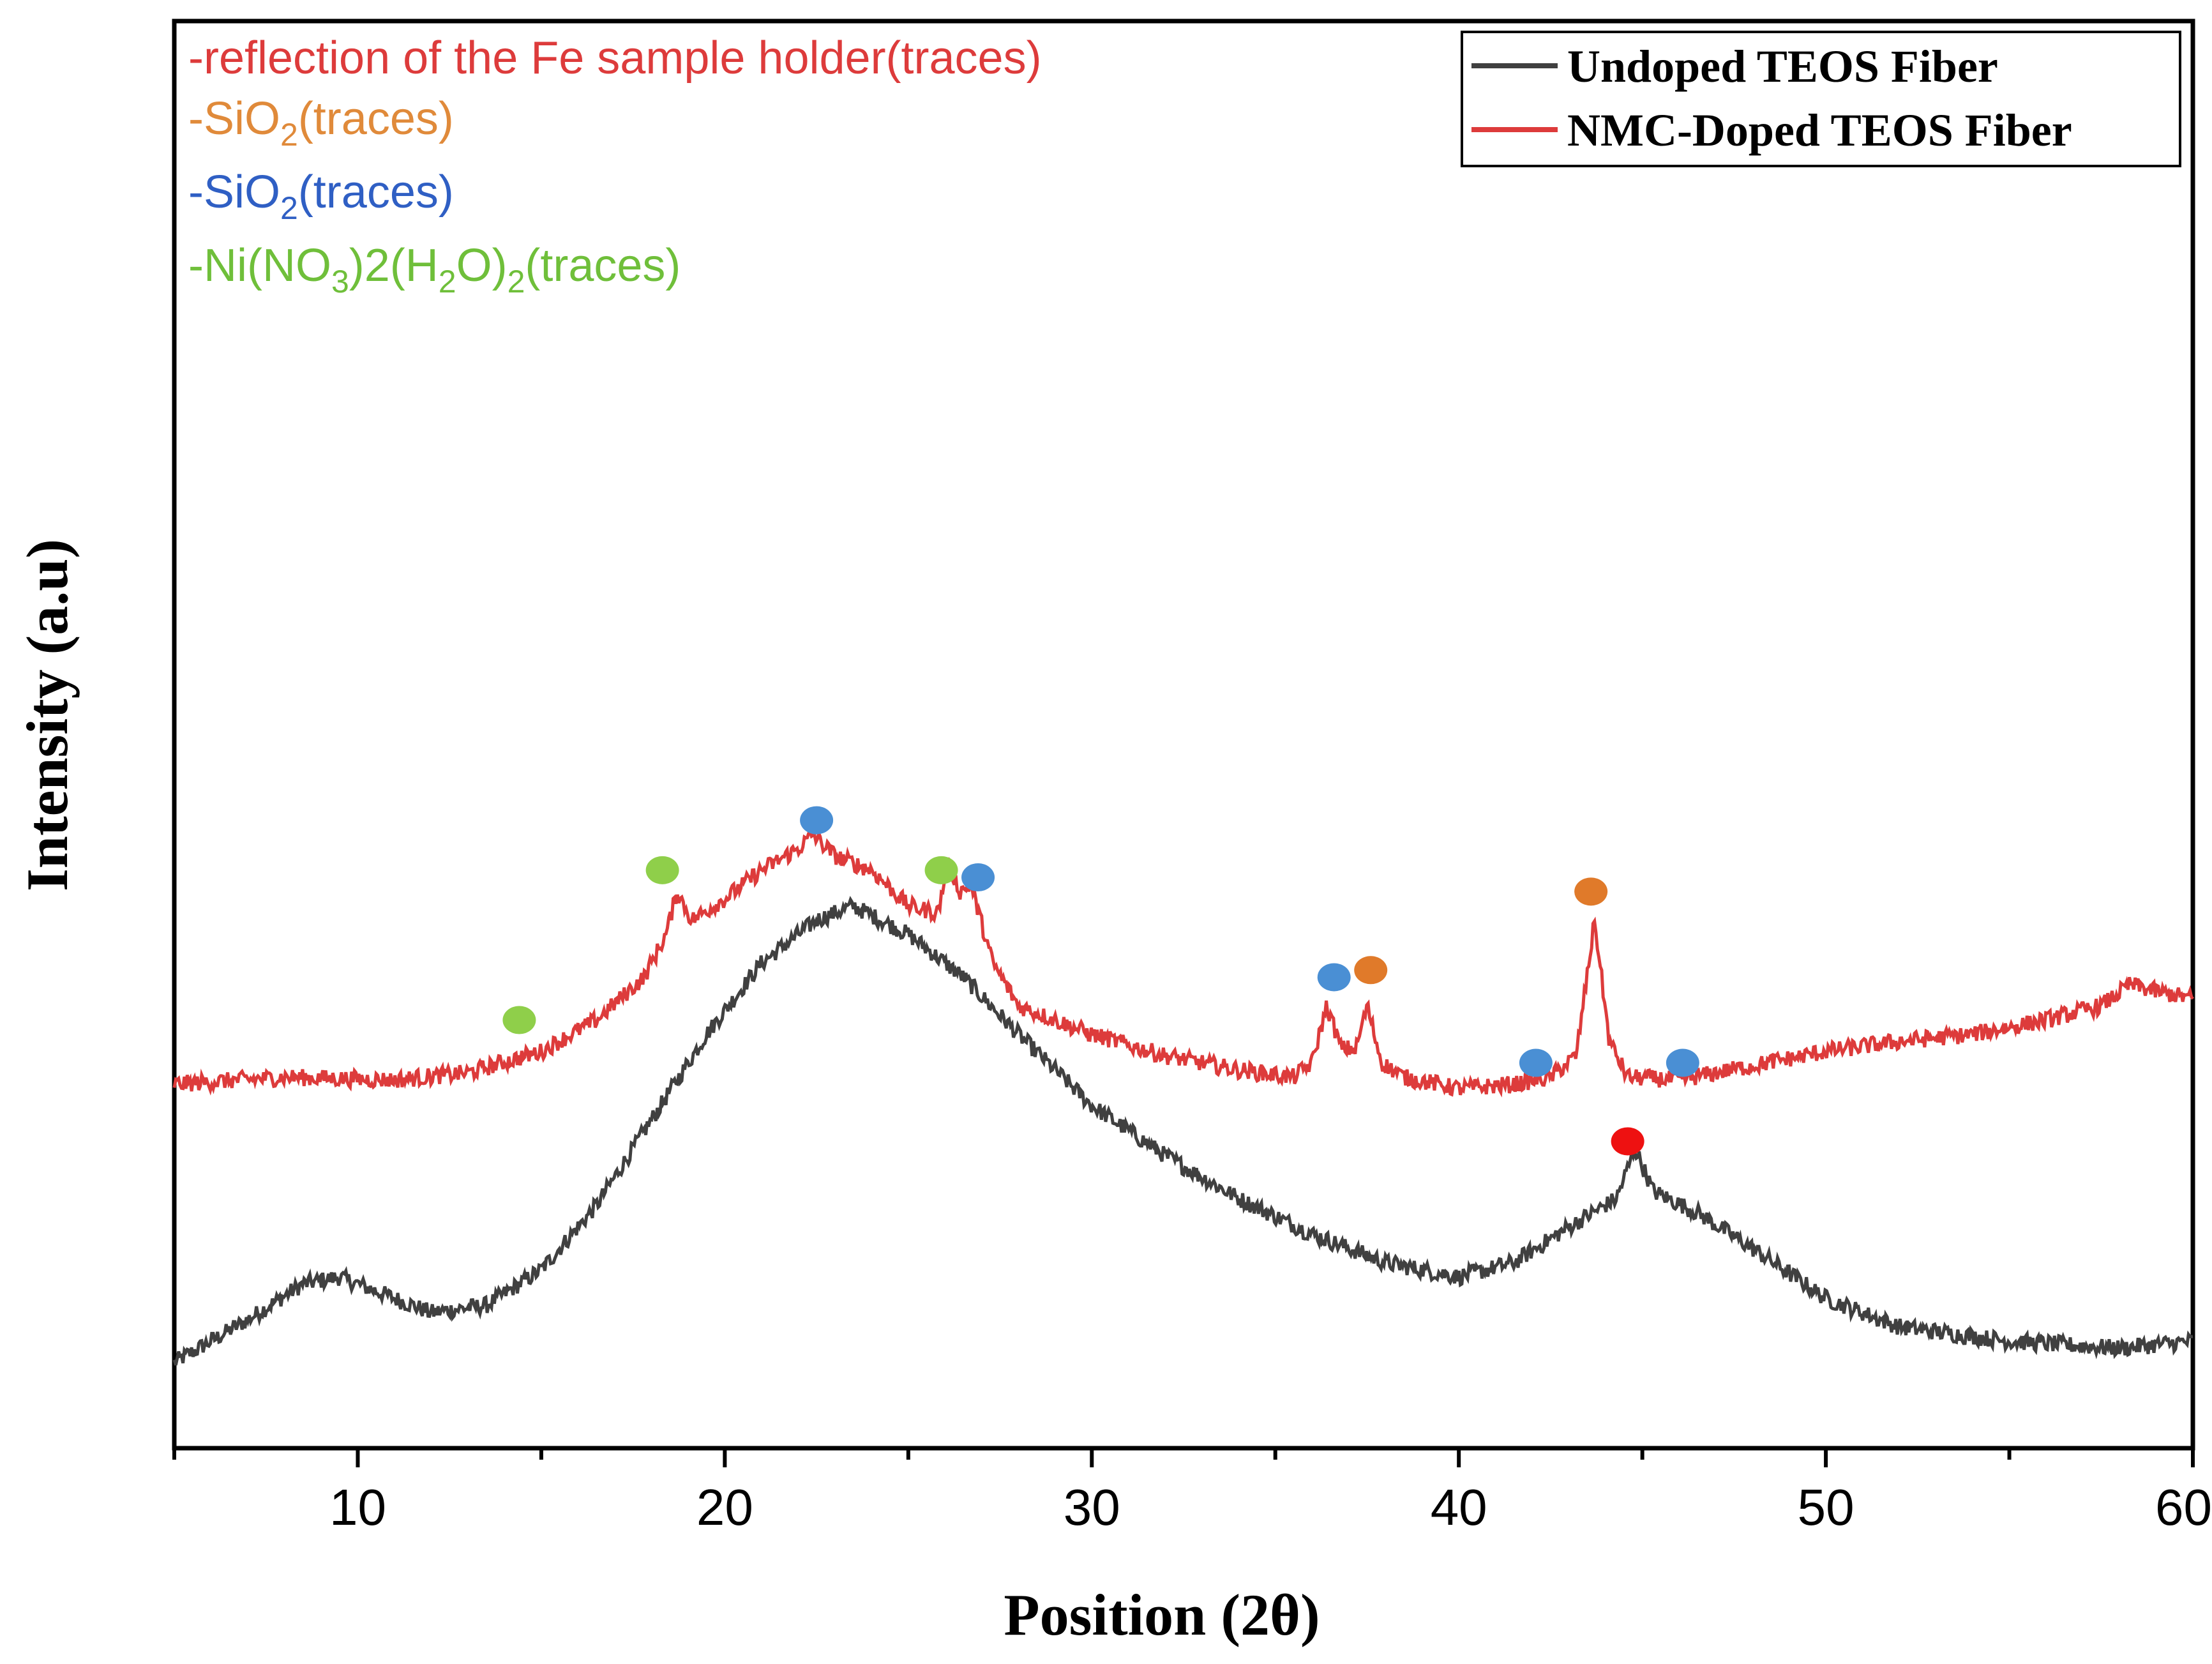  What do you see at coordinates (1092, 1507) in the screenshot?
I see `x-tick-label: 30` at bounding box center [1092, 1507].